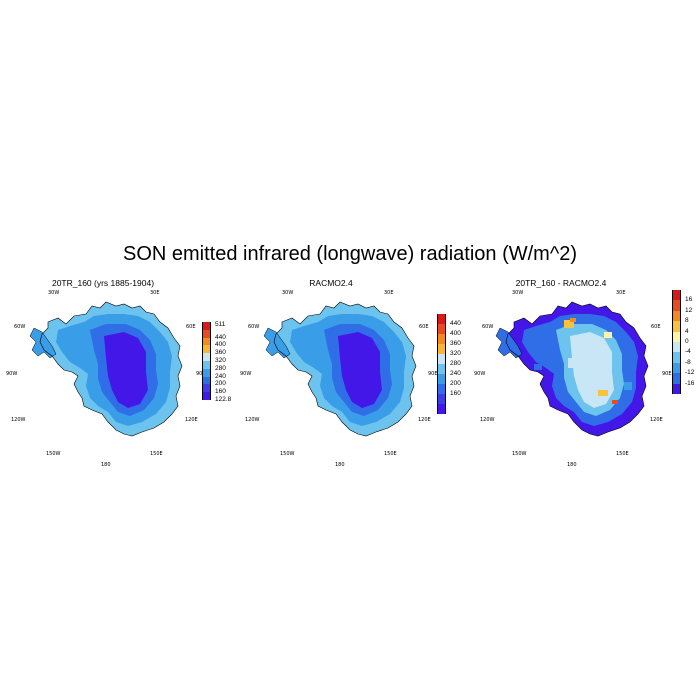  Describe the element at coordinates (687, 341) in the screenshot. I see `colorbar-tick-label: 0` at that location.